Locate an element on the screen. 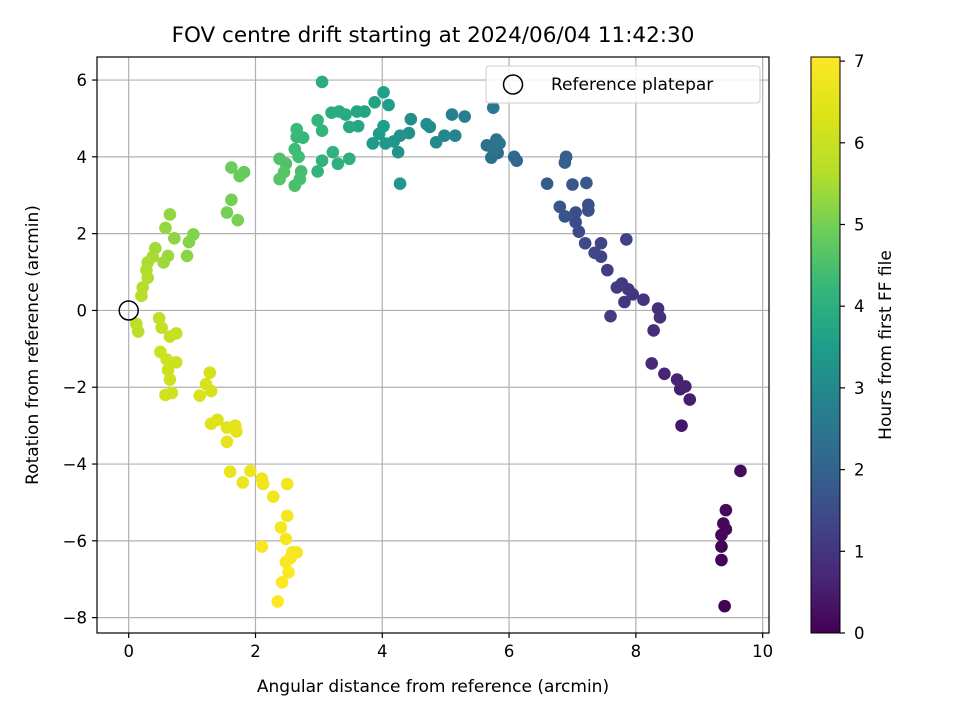 The image size is (960, 720). colorbar-tick-label: 5 is located at coordinates (859, 224).